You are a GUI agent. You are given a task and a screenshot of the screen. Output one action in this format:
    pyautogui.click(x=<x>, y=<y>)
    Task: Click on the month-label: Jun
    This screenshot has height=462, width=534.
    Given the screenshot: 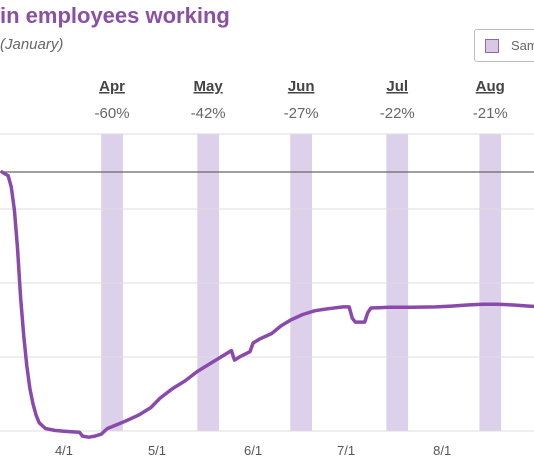 What is the action you would take?
    pyautogui.click(x=301, y=86)
    